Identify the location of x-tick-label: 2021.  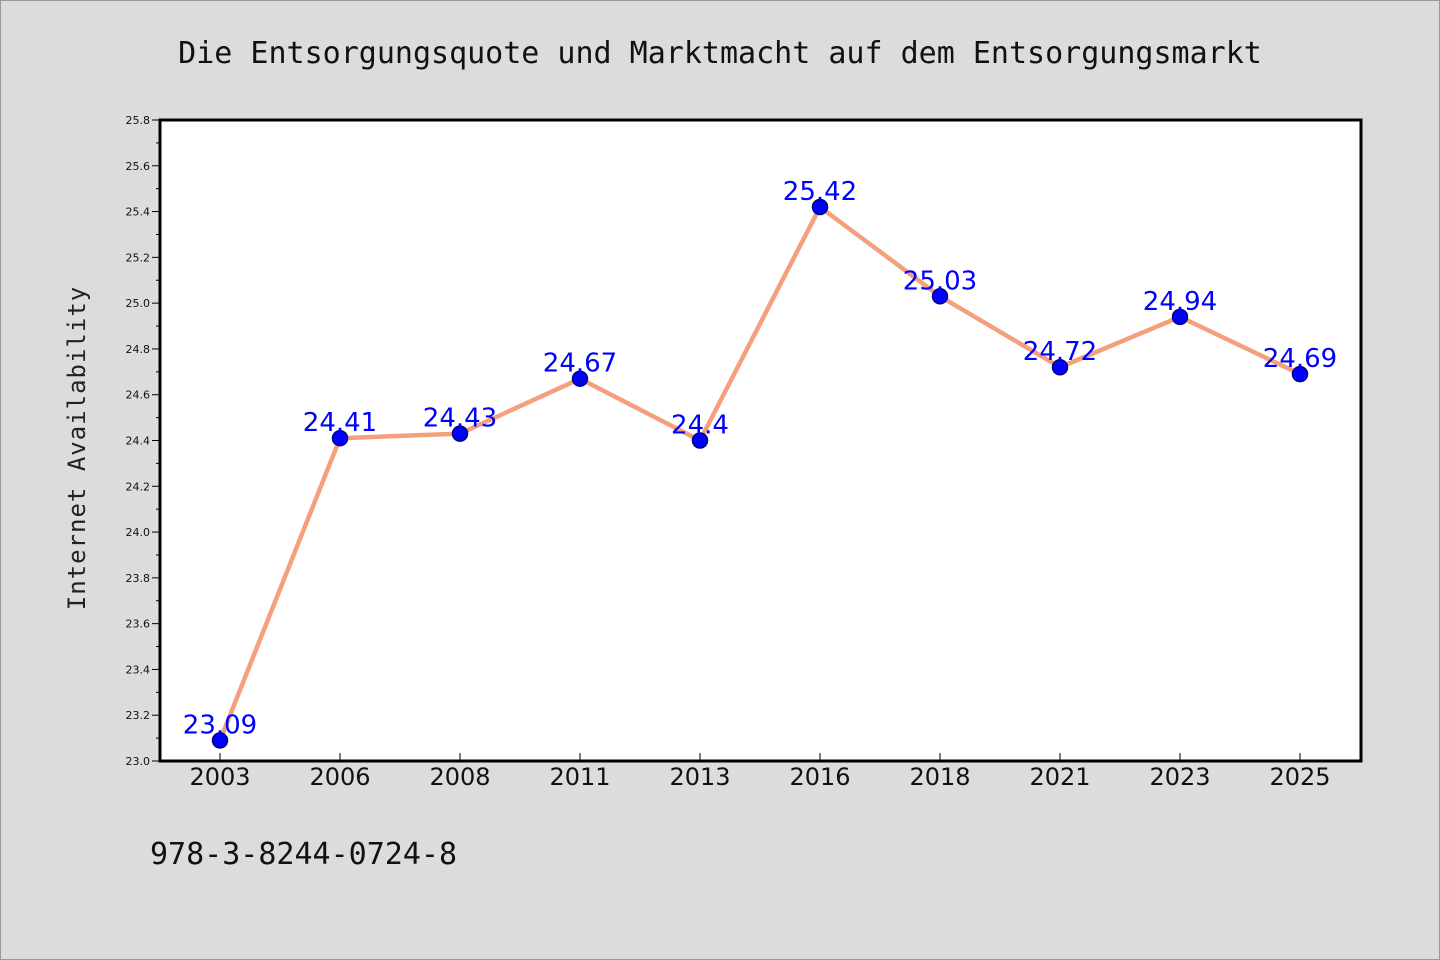
(1059, 777).